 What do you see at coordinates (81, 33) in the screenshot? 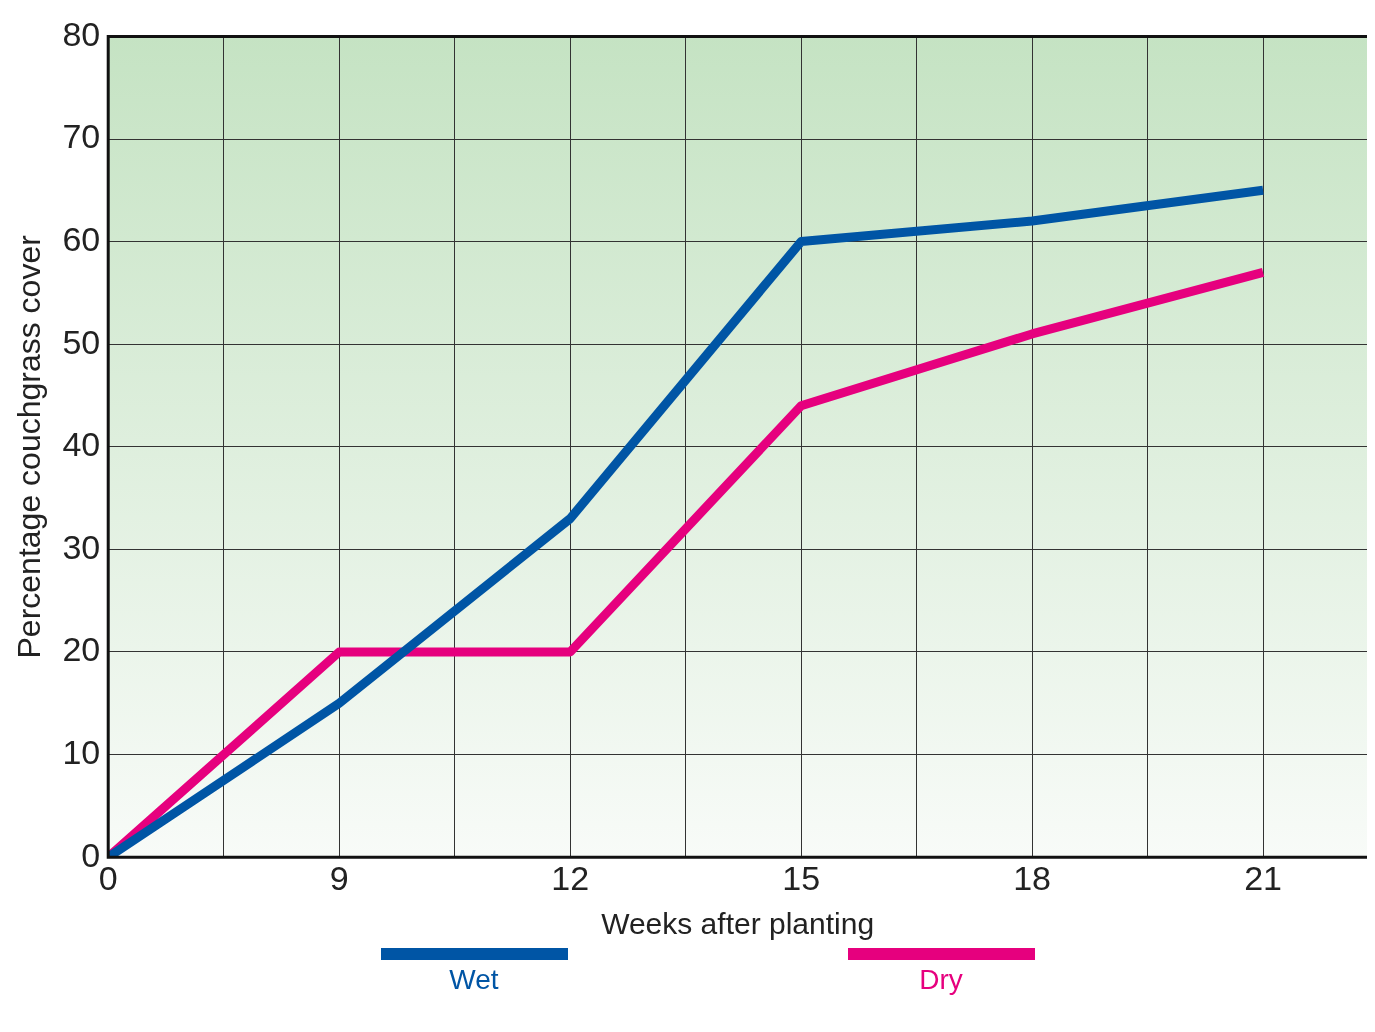
I see `y-tick-label: 80` at bounding box center [81, 33].